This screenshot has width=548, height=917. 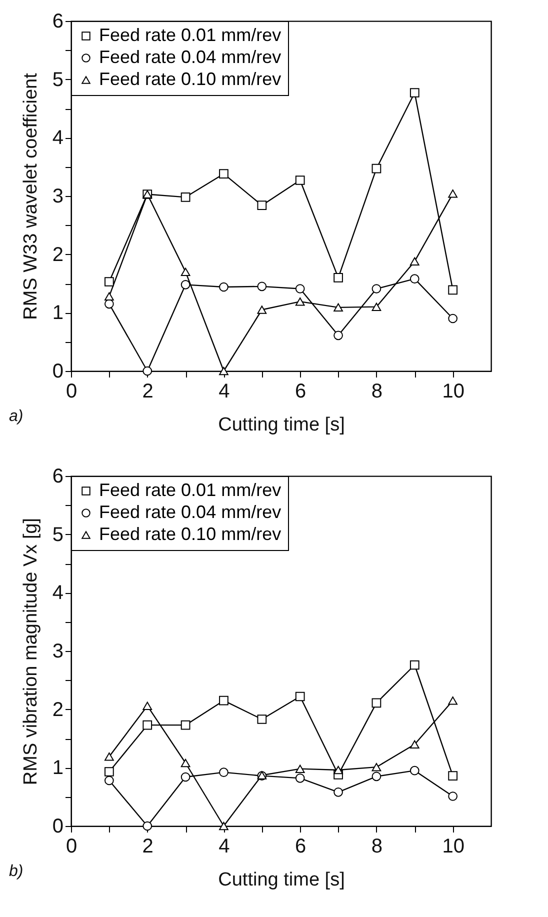 What do you see at coordinates (16, 416) in the screenshot?
I see `text: a)` at bounding box center [16, 416].